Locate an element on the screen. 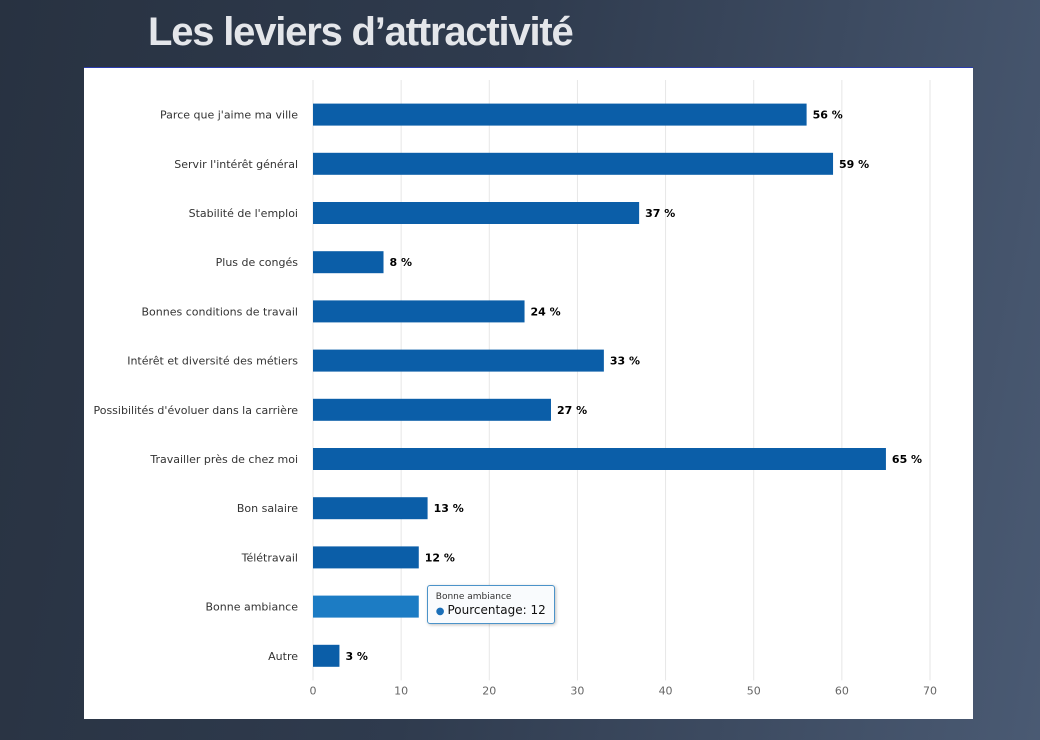 This screenshot has width=1040, height=740. category-label: Bonnes conditions de travail is located at coordinates (220, 311).